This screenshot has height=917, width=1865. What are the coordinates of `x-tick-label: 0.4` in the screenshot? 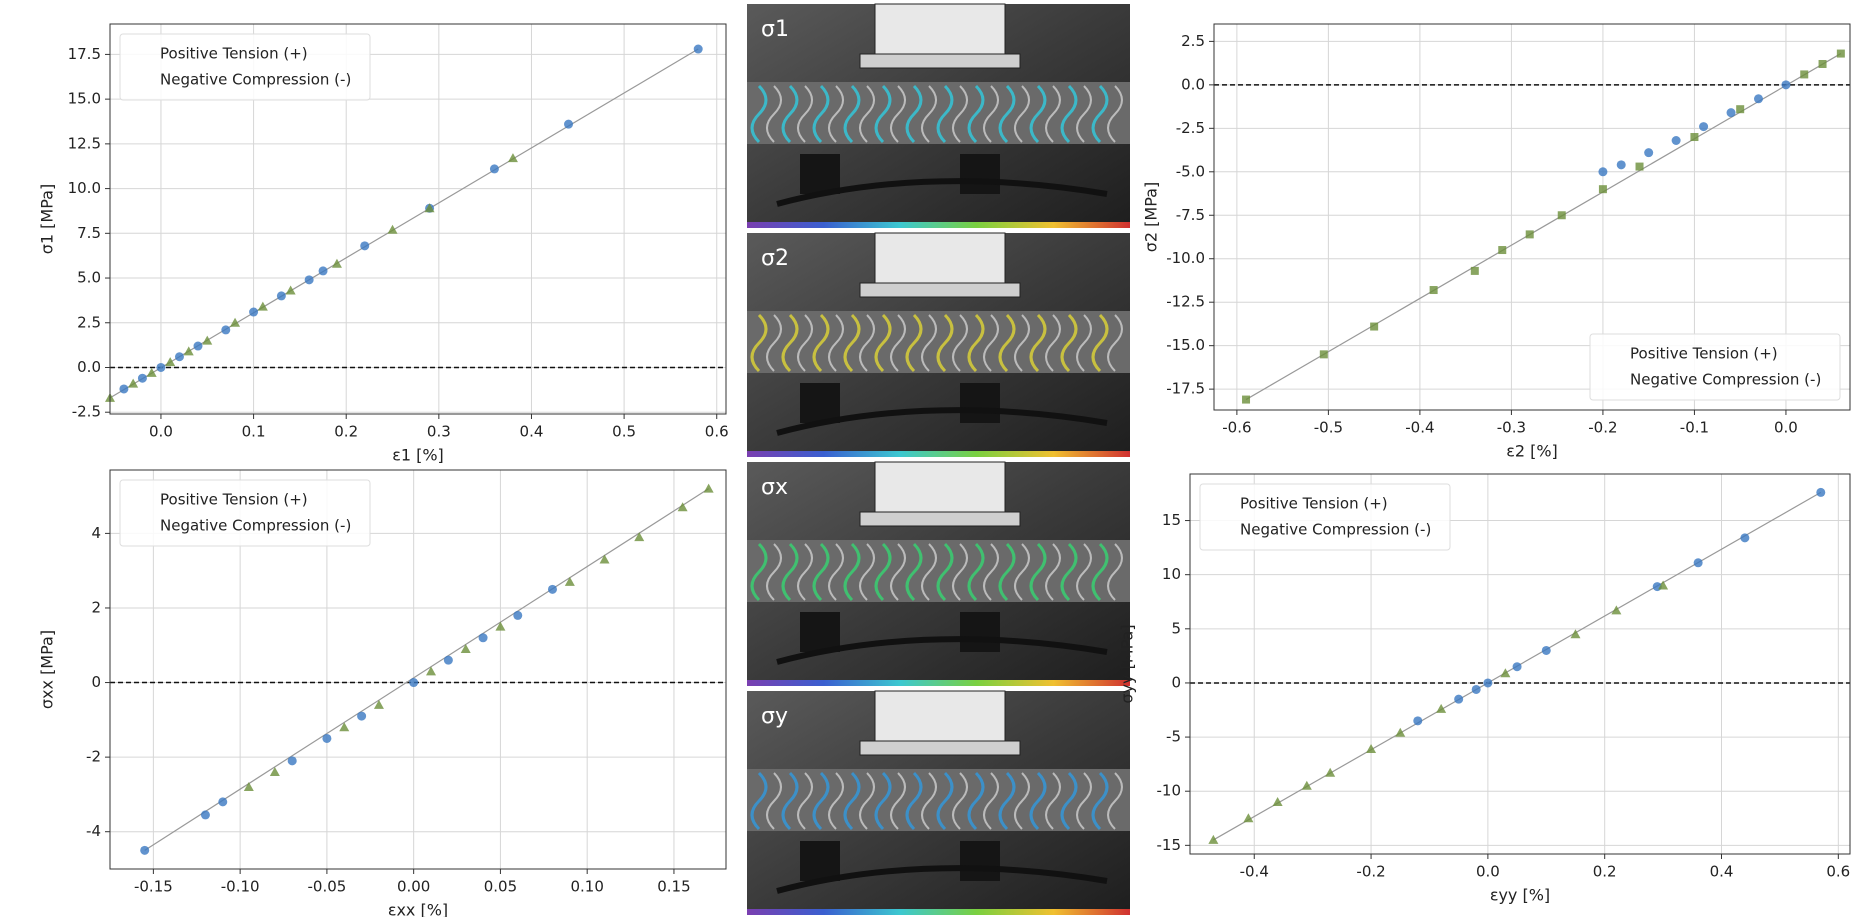 It's located at (532, 432).